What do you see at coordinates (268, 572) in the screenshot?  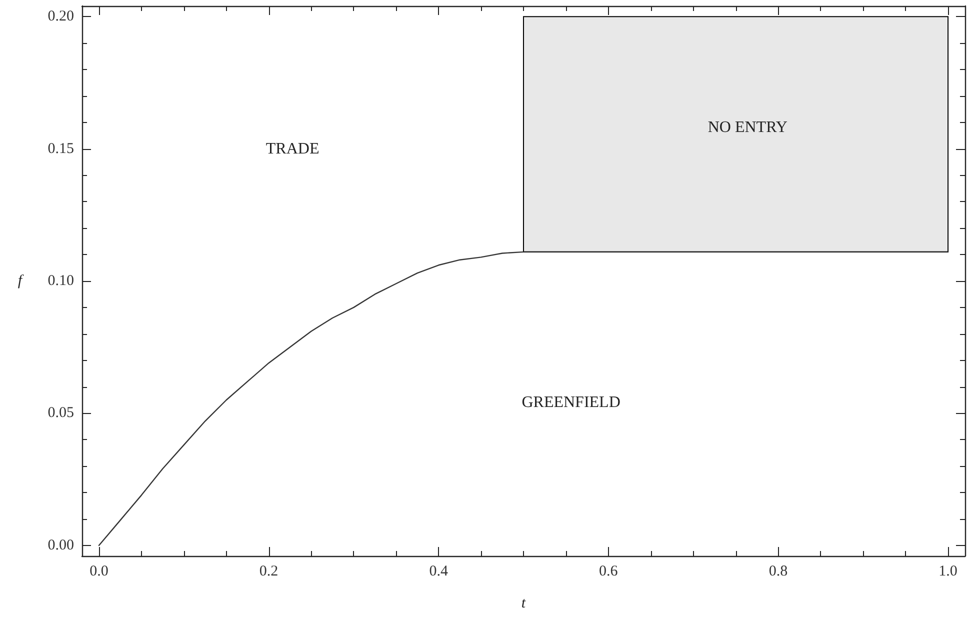 I see `x-tick-label: 0.2` at bounding box center [268, 572].